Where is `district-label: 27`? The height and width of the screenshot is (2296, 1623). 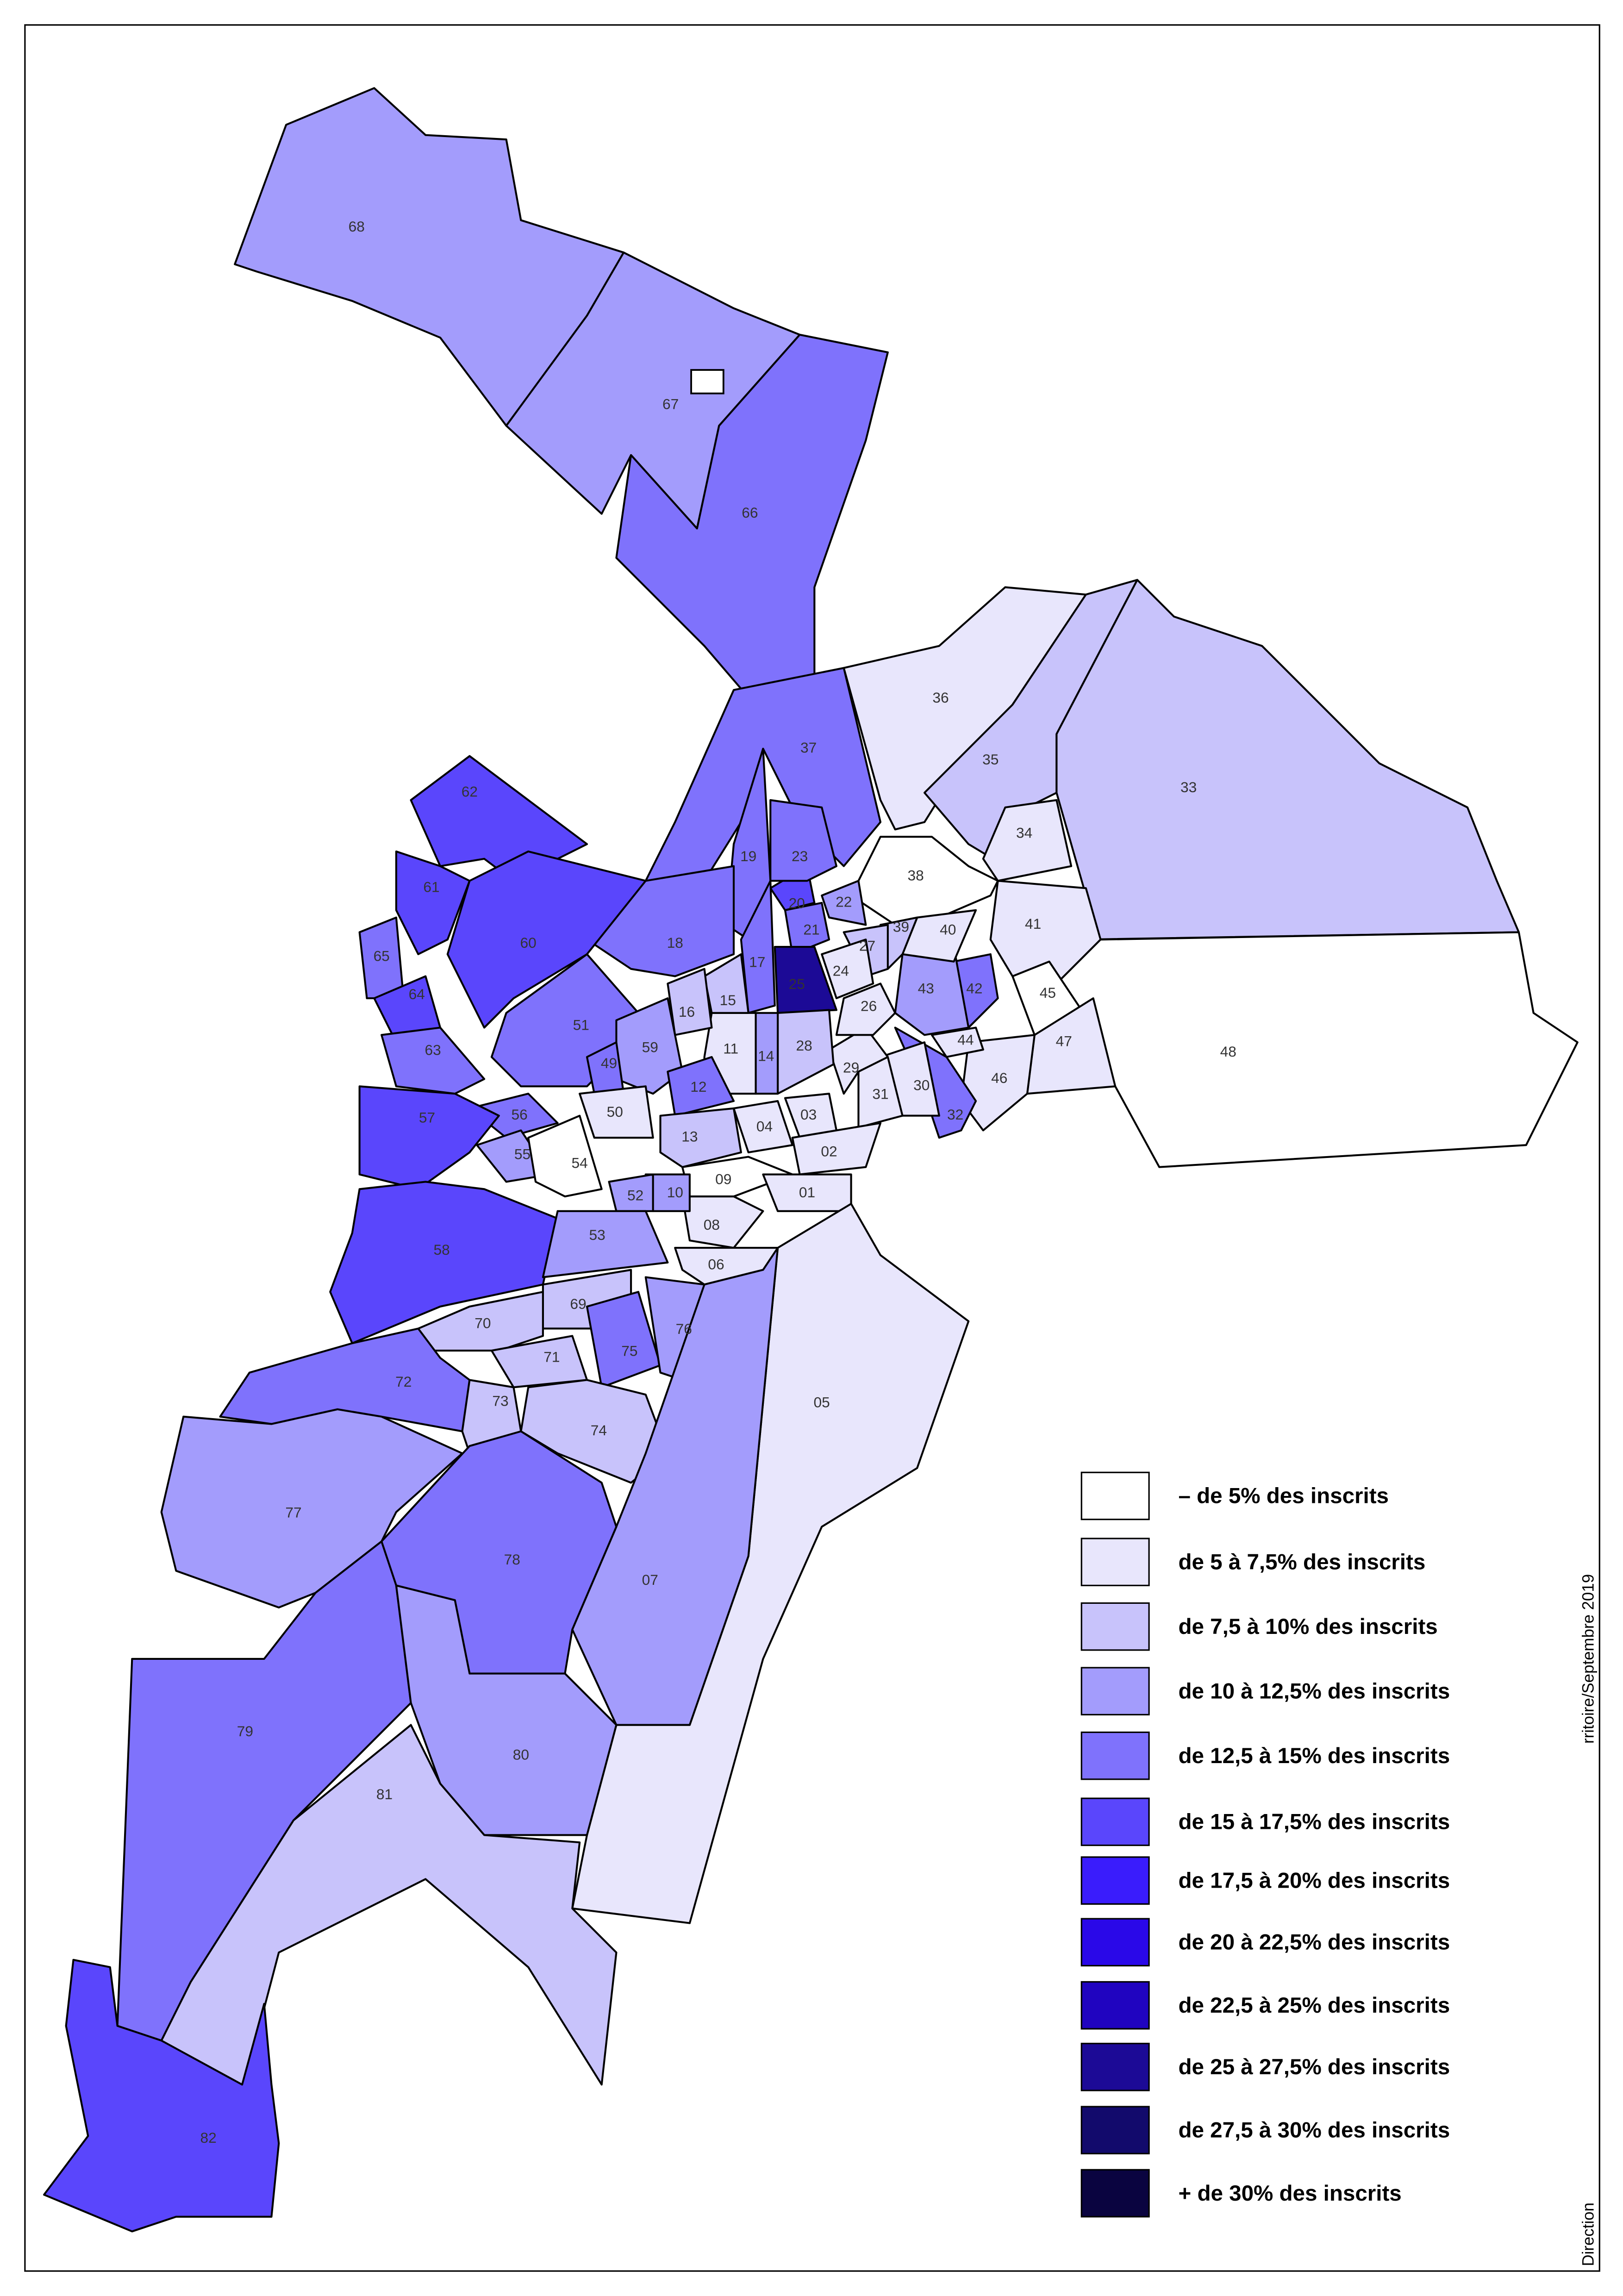 district-label: 27 is located at coordinates (867, 946).